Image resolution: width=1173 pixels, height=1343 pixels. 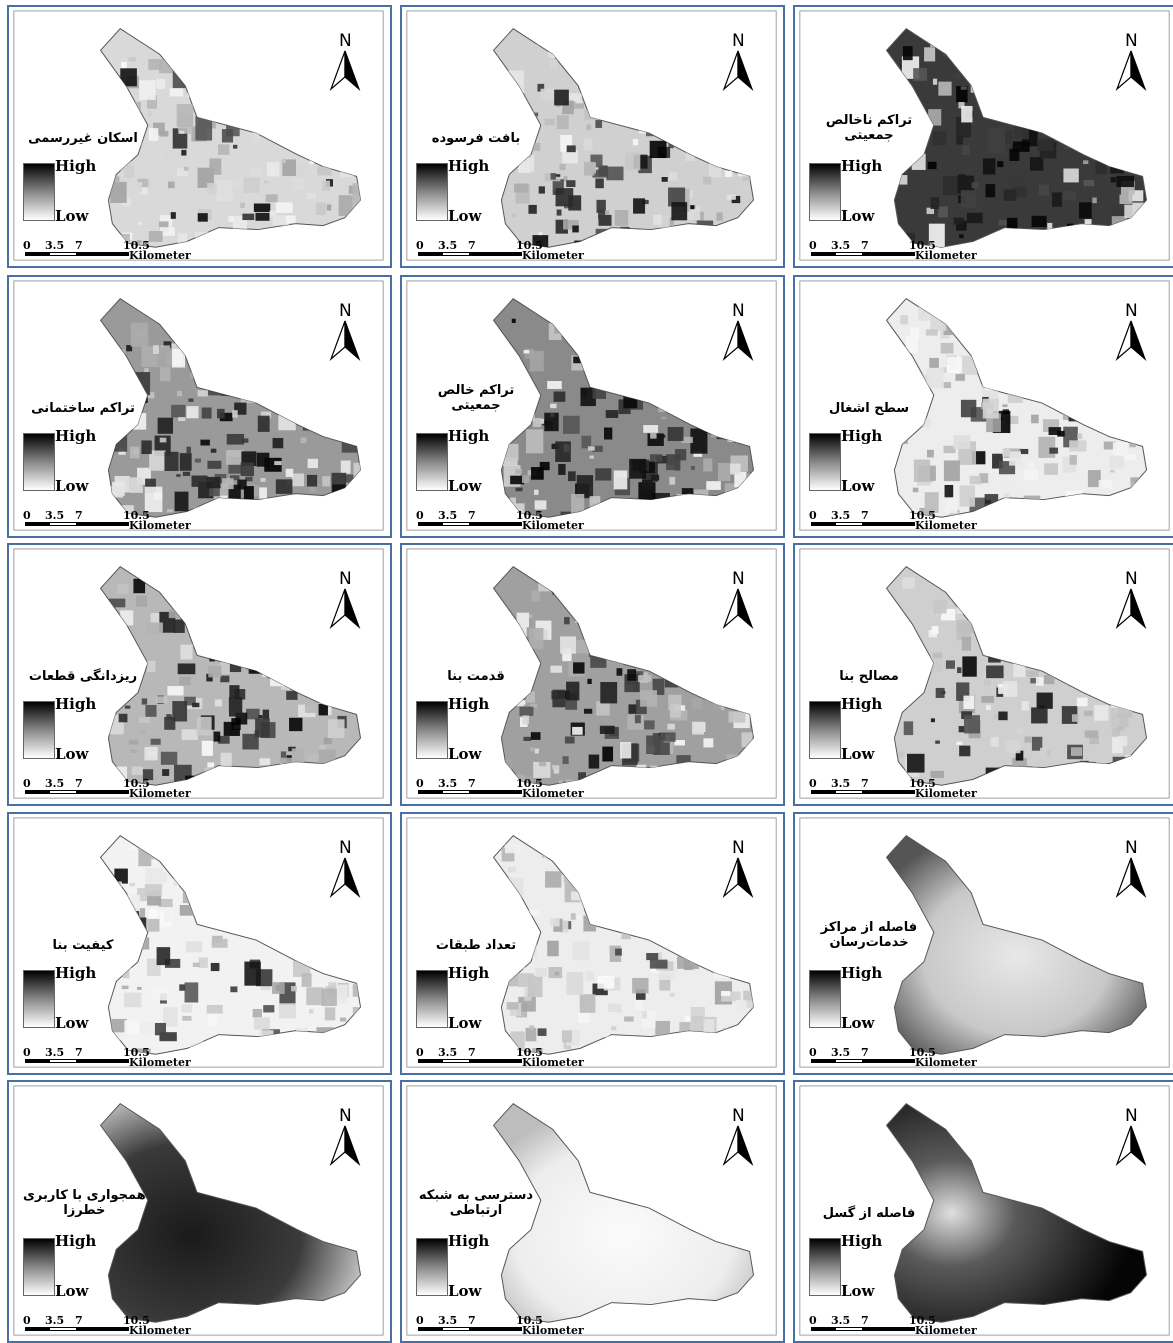 What do you see at coordinates (983, 674) in the screenshot?
I see `map-panel: مصالح بنا High Low 0 3.5 7 10.5 Kilometer N` at bounding box center [983, 674].